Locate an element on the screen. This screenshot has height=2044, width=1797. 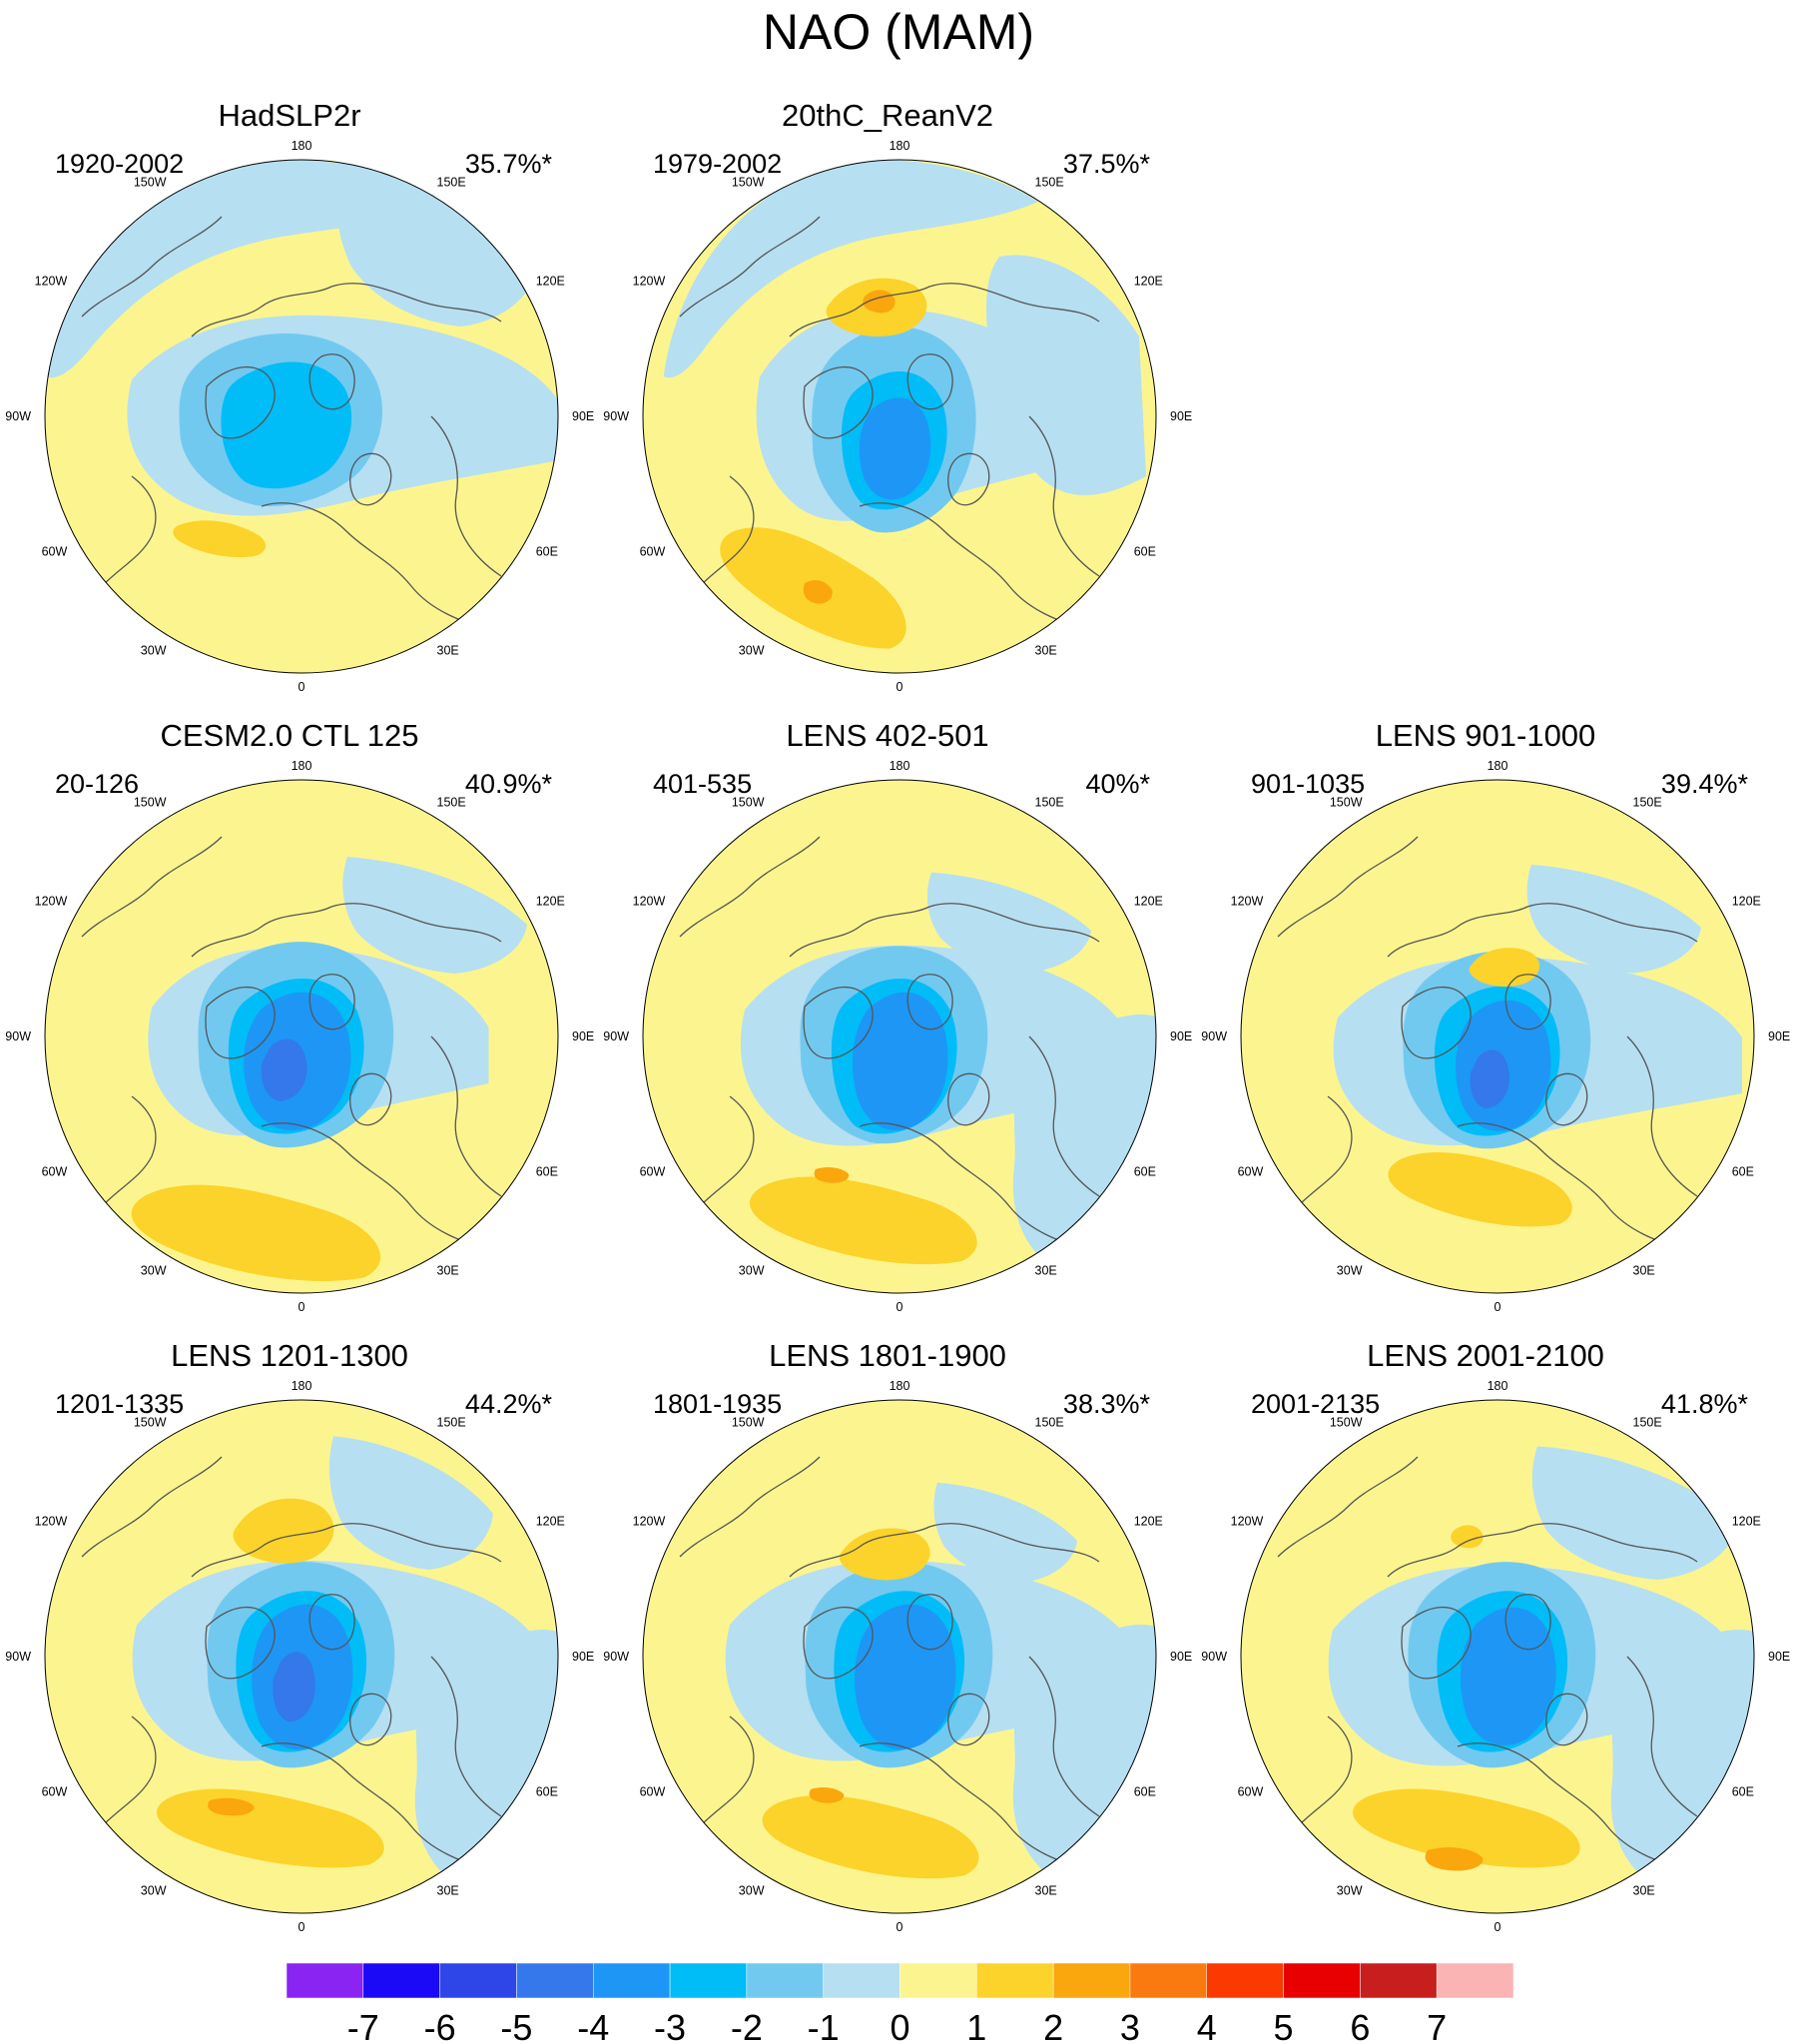
panel-variance: 40.9%* is located at coordinates (508, 784).